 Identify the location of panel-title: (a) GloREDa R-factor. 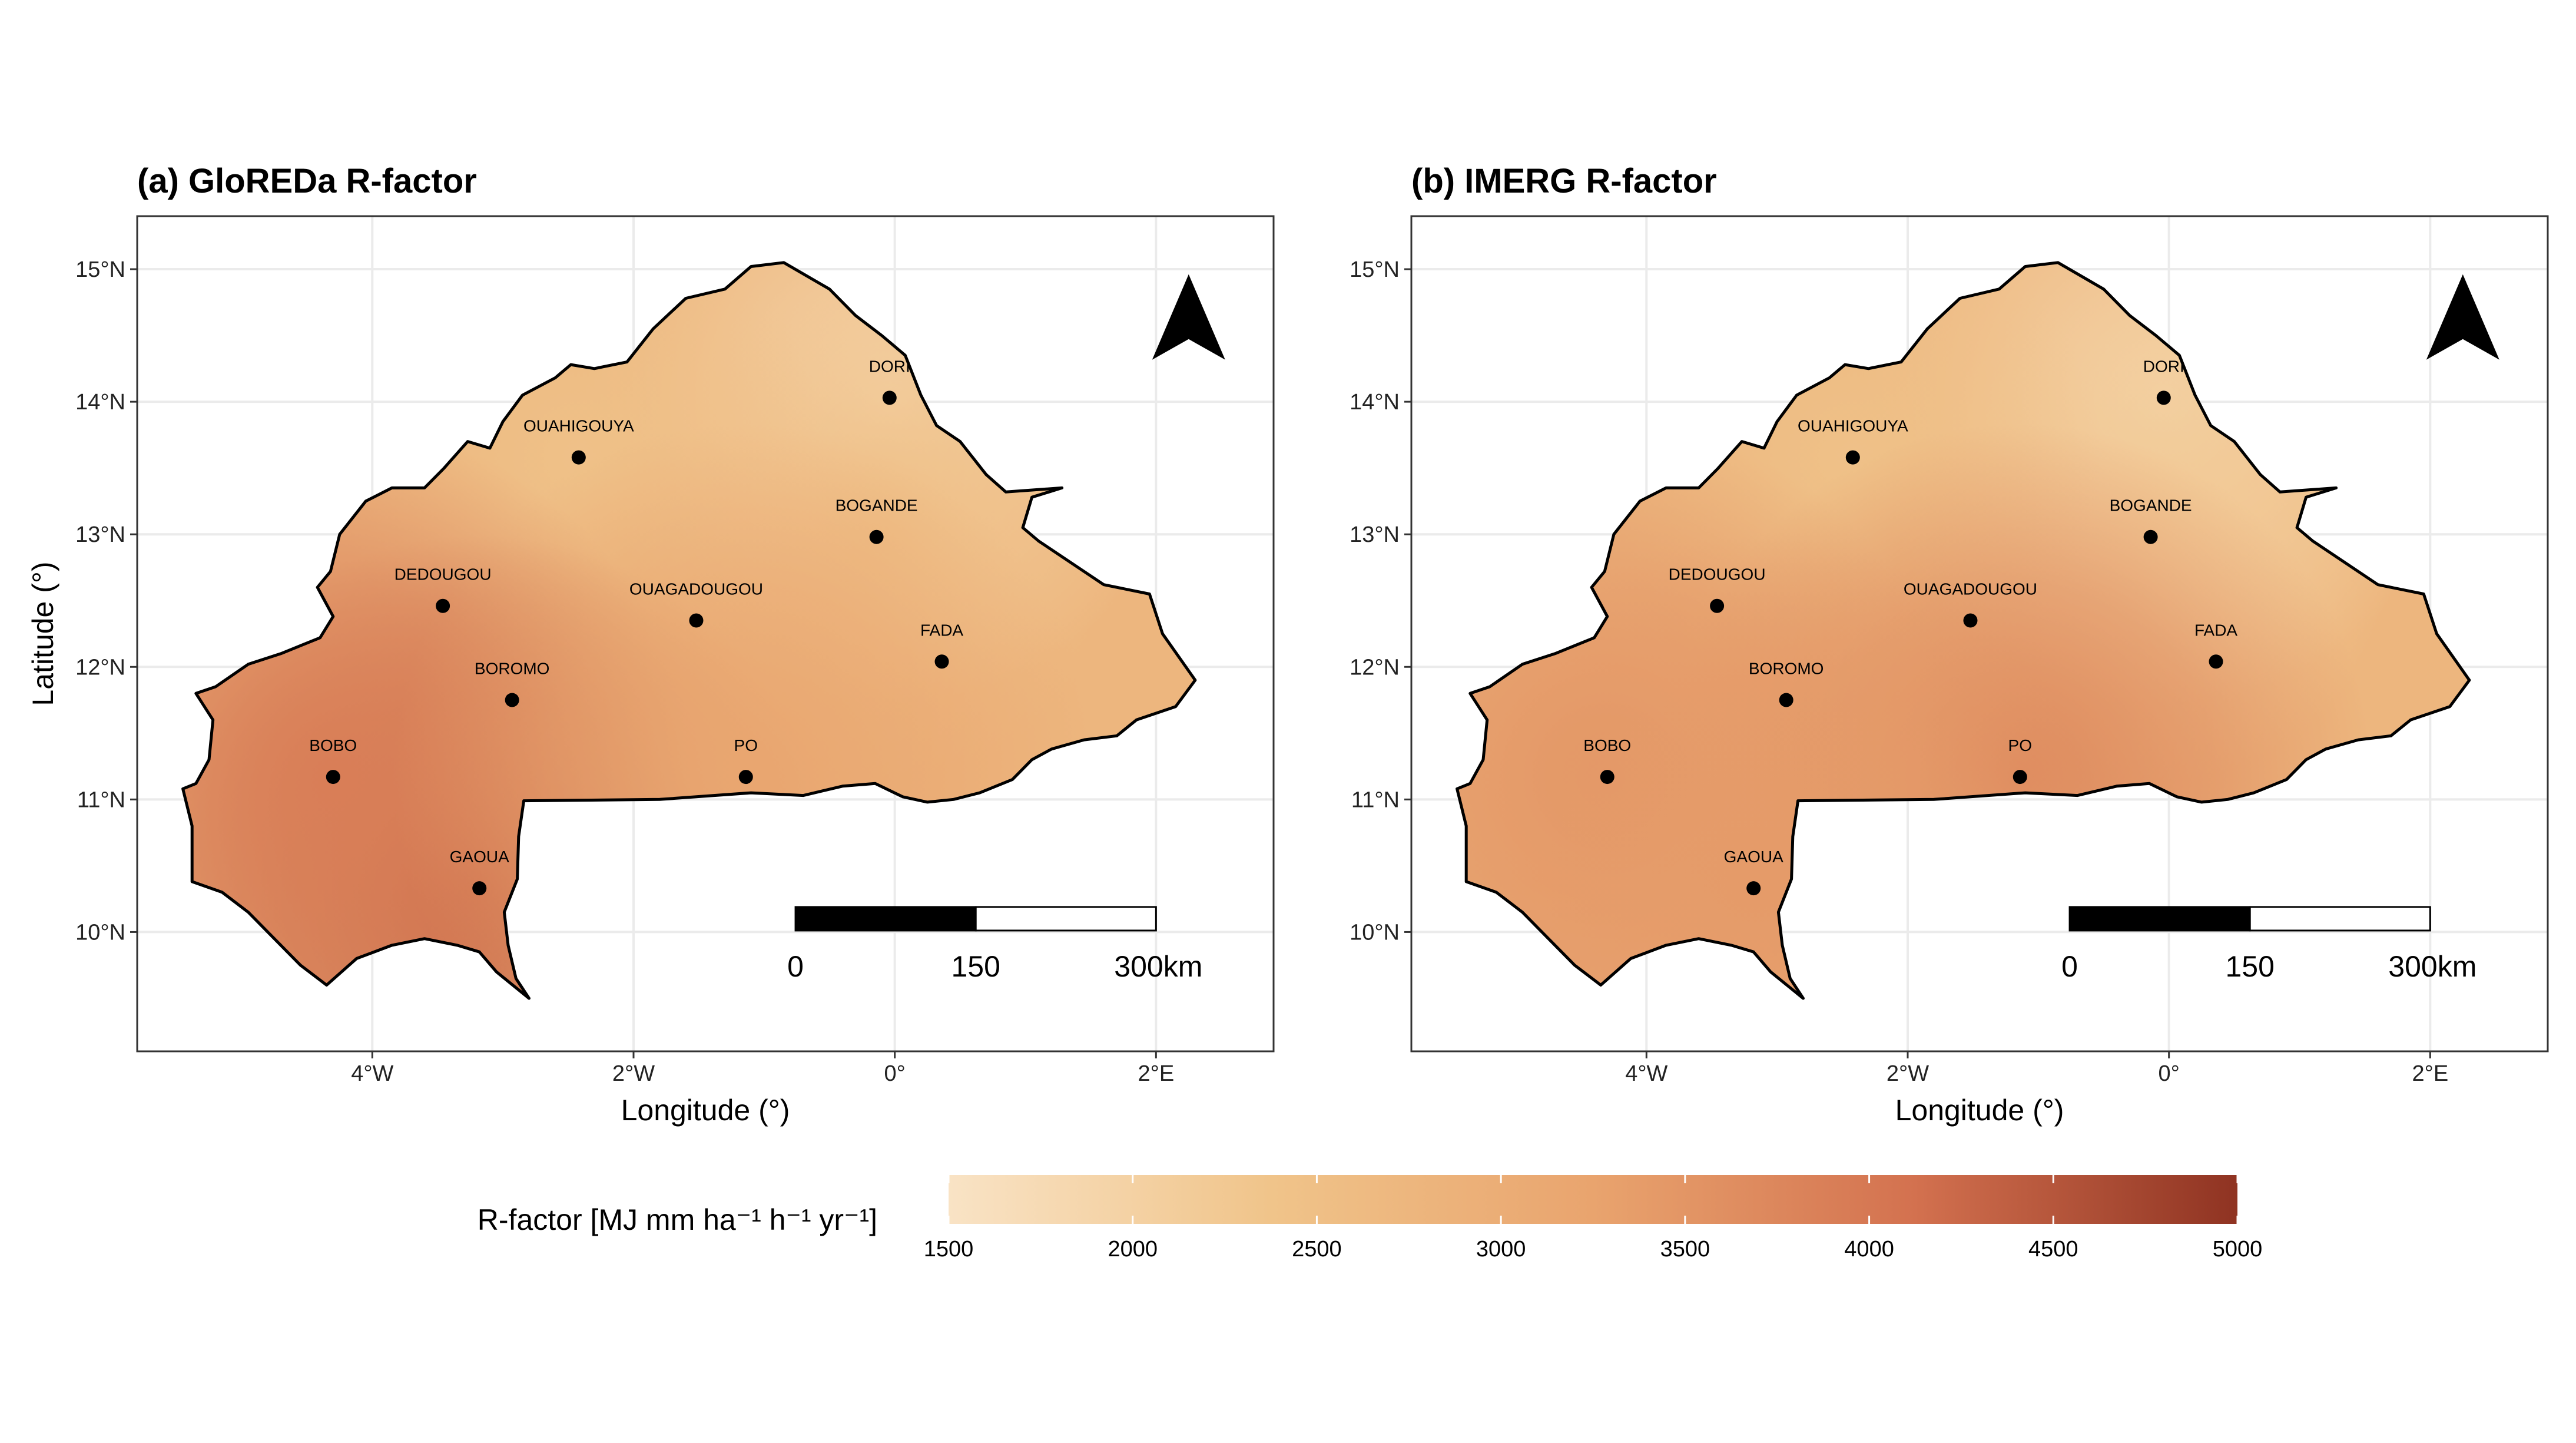
(307, 181).